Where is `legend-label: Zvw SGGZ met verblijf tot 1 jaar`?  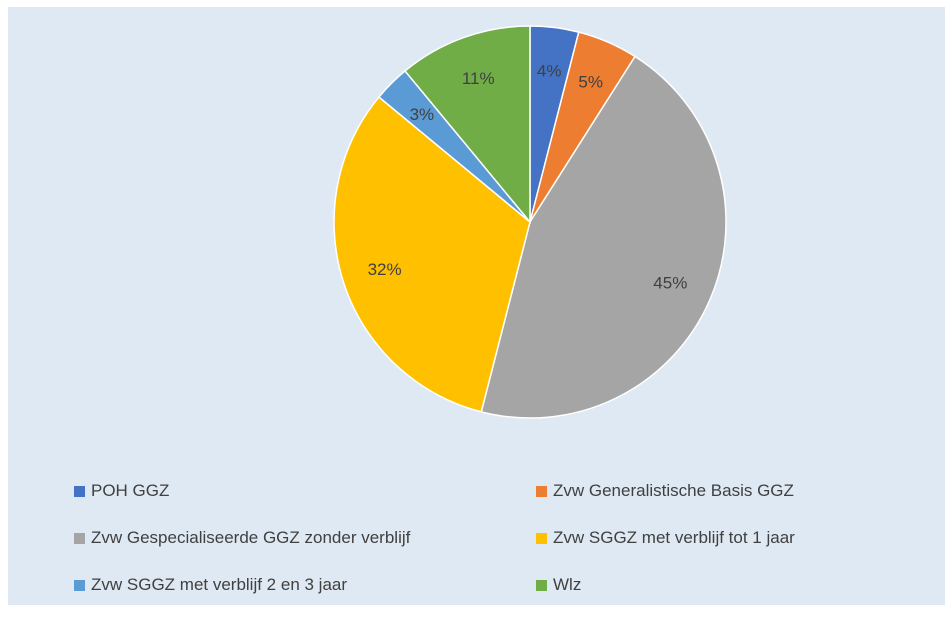
legend-label: Zvw SGGZ met verblijf tot 1 jaar is located at coordinates (674, 537).